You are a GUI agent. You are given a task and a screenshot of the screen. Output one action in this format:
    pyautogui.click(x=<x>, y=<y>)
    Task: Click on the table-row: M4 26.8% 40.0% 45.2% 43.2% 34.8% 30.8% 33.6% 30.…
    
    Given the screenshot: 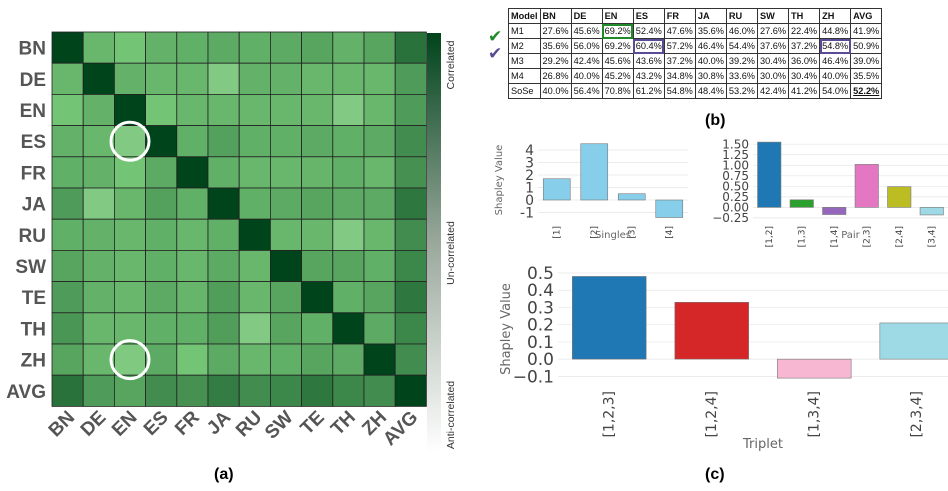 What is the action you would take?
    pyautogui.click(x=695, y=76)
    